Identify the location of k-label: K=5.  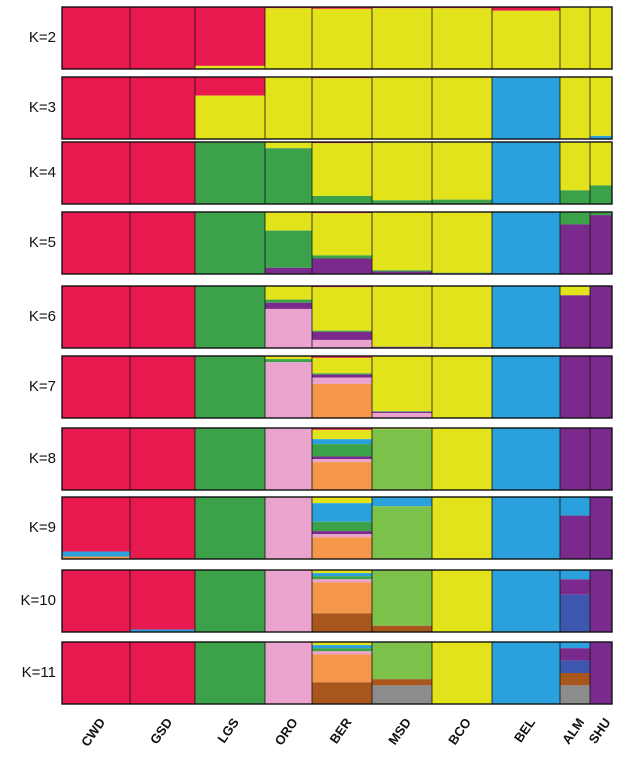
(42, 242).